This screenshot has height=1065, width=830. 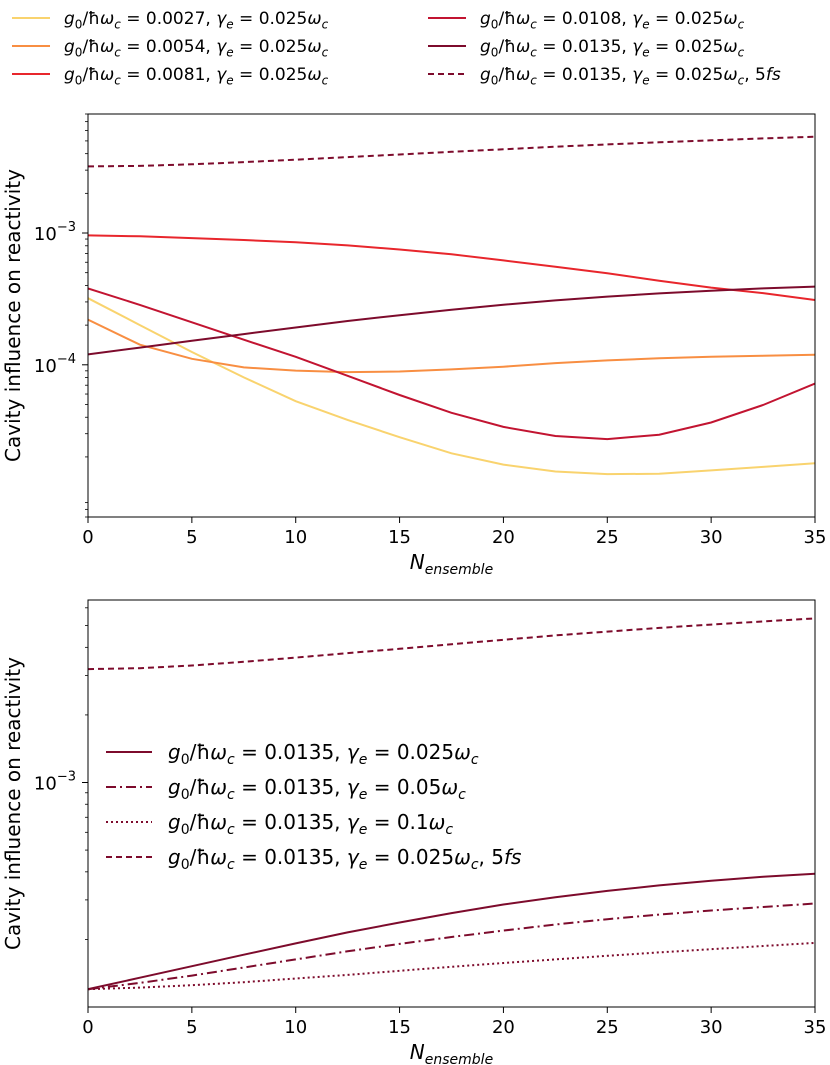 I want to click on legend-item: g0/ħωc = 0.0054, γe = 0.025ωc, so click(x=170, y=48).